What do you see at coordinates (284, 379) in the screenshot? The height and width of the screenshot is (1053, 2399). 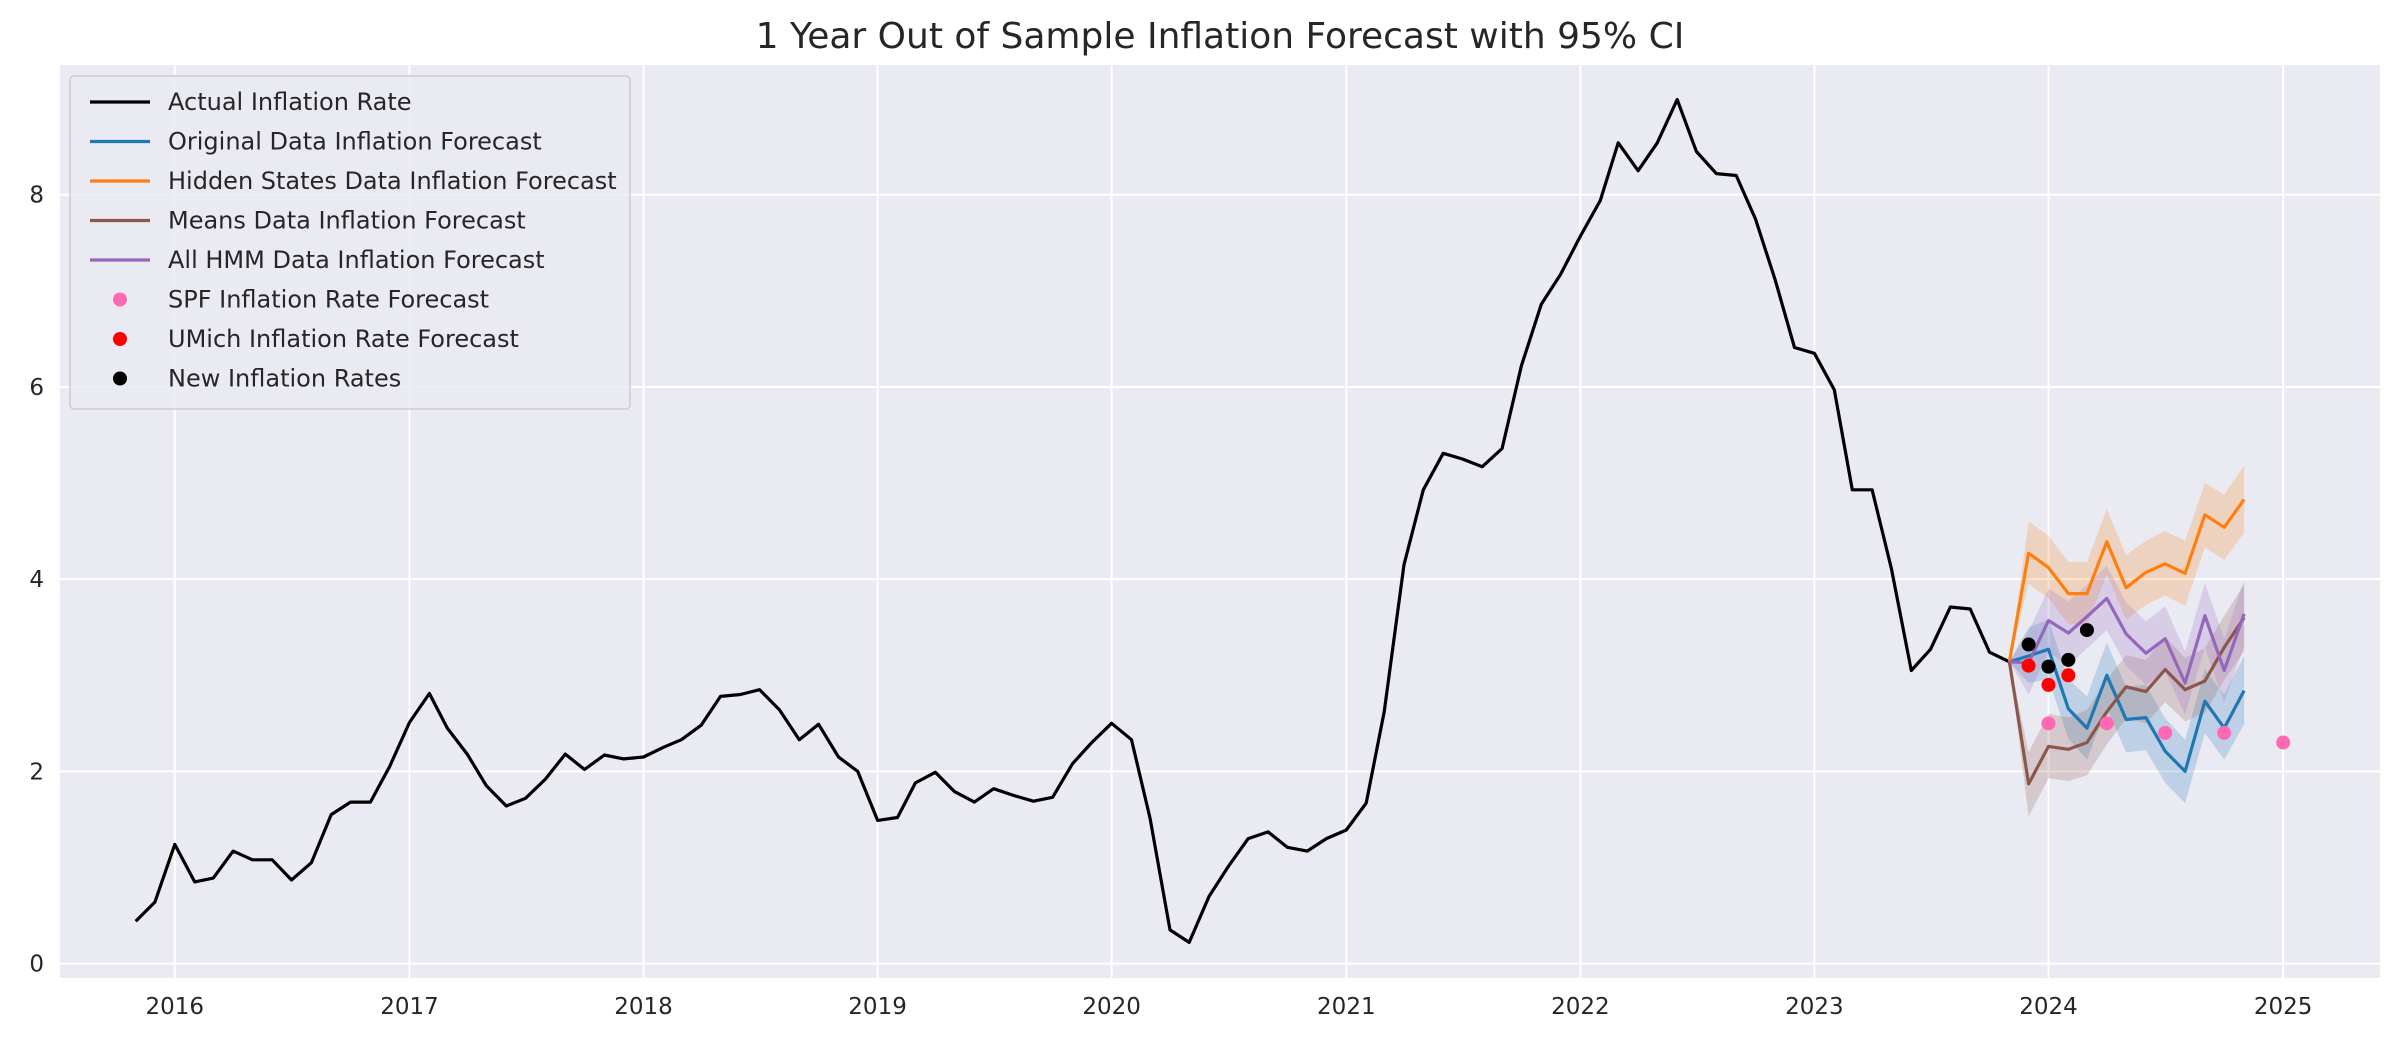 I see `legend-label: New Inflation Rates` at bounding box center [284, 379].